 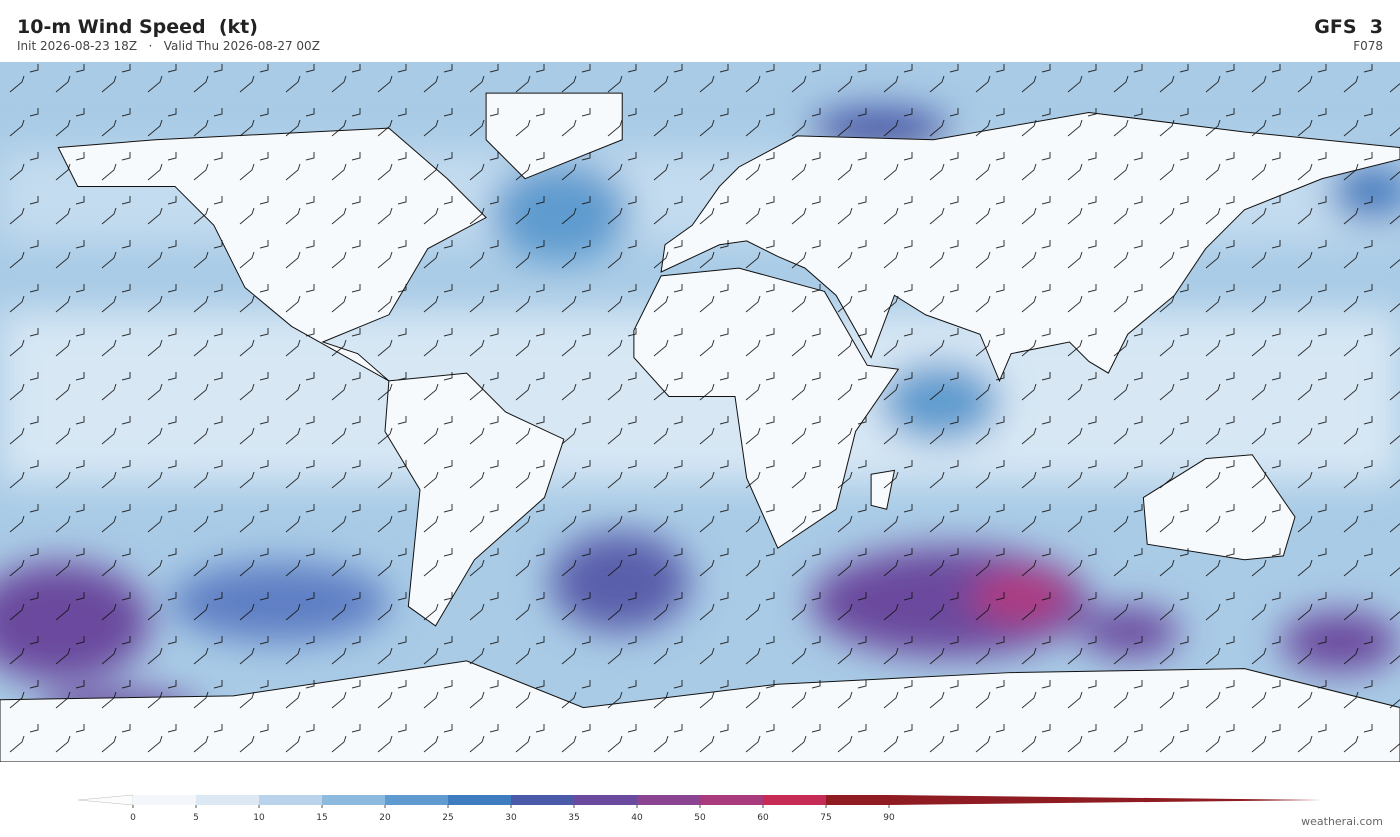 I want to click on colorbar: 0 5 10 15 20 25 30 35 40 50 60 75 90, so click(x=699, y=808).